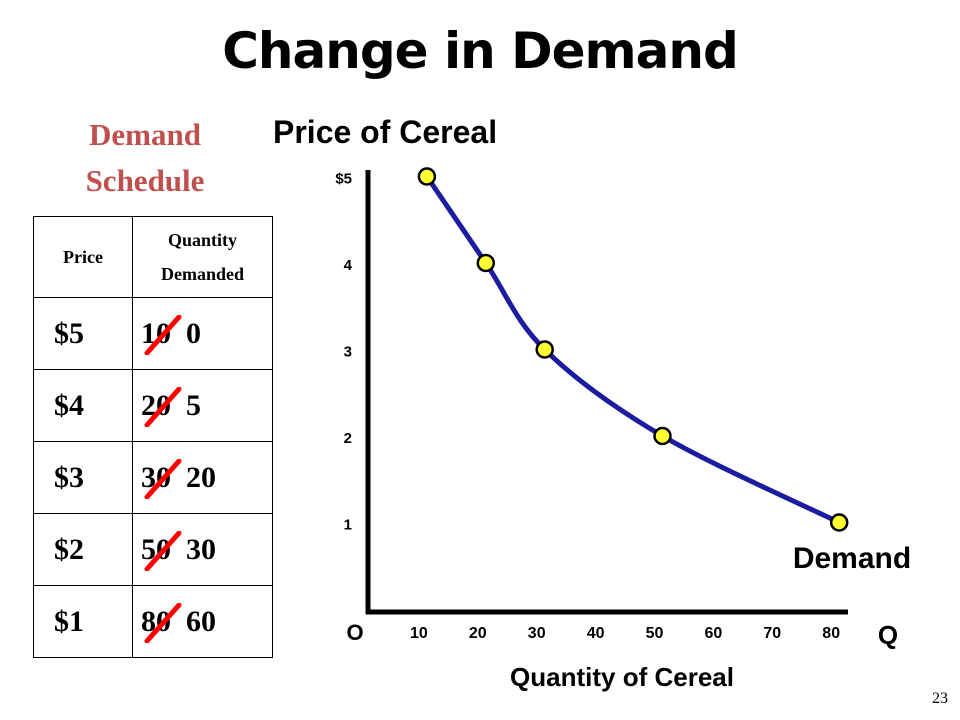  I want to click on new-quantity: 30, so click(201, 549).